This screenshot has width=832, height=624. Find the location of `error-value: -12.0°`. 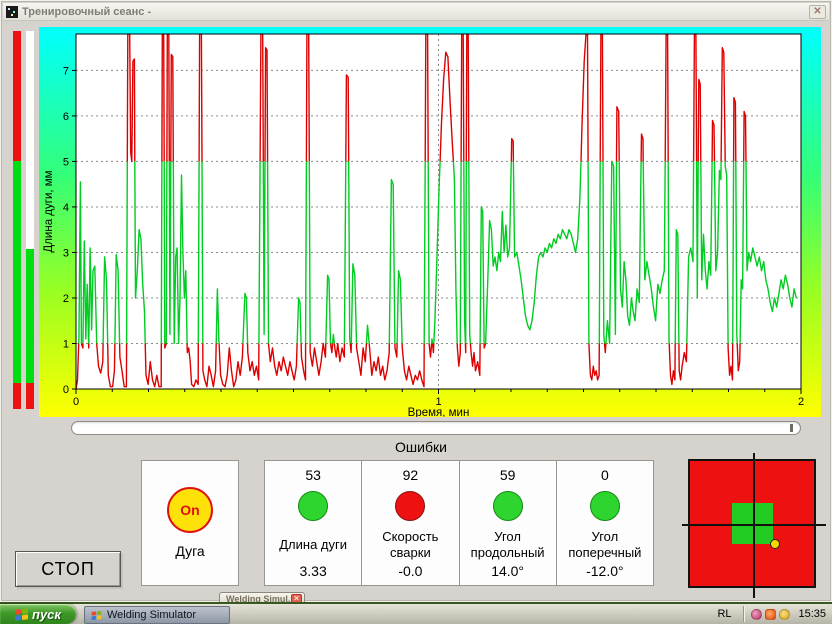

error-value: -12.0° is located at coordinates (605, 571).